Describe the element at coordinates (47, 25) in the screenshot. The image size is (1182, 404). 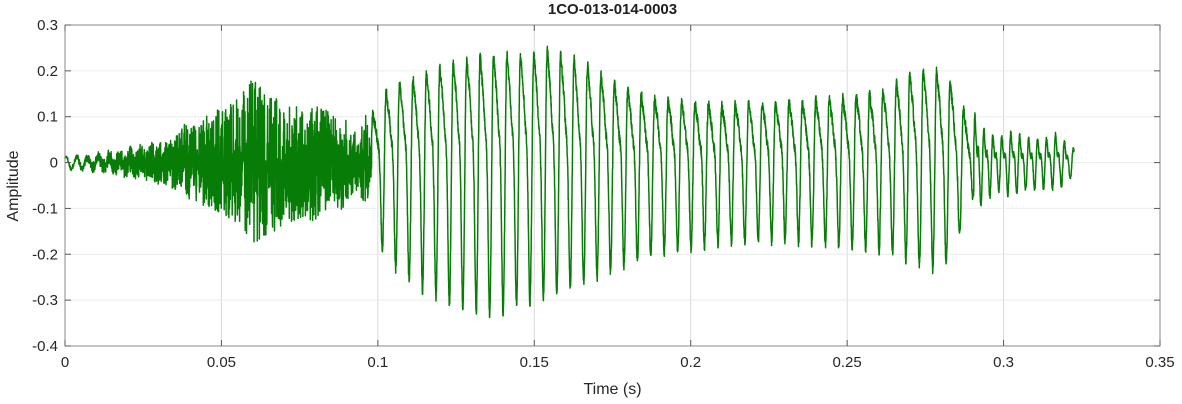
I see `y-tick-label: 0.3` at that location.